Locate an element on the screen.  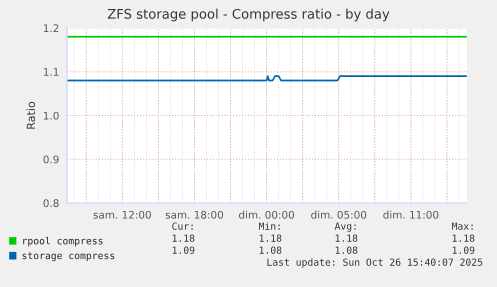
chart-title: ZFS storage pool - Compress ratio - by day is located at coordinates (249, 15).